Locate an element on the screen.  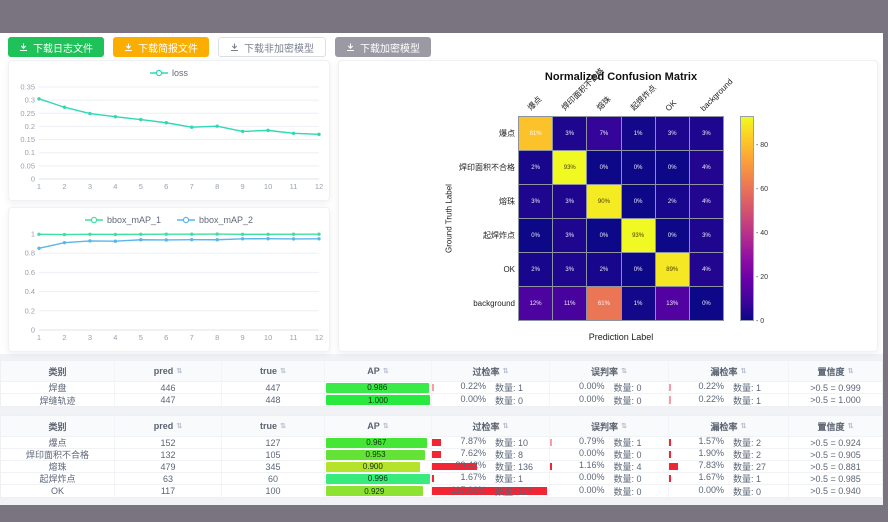
column-header-label: true is located at coordinates (269, 426).